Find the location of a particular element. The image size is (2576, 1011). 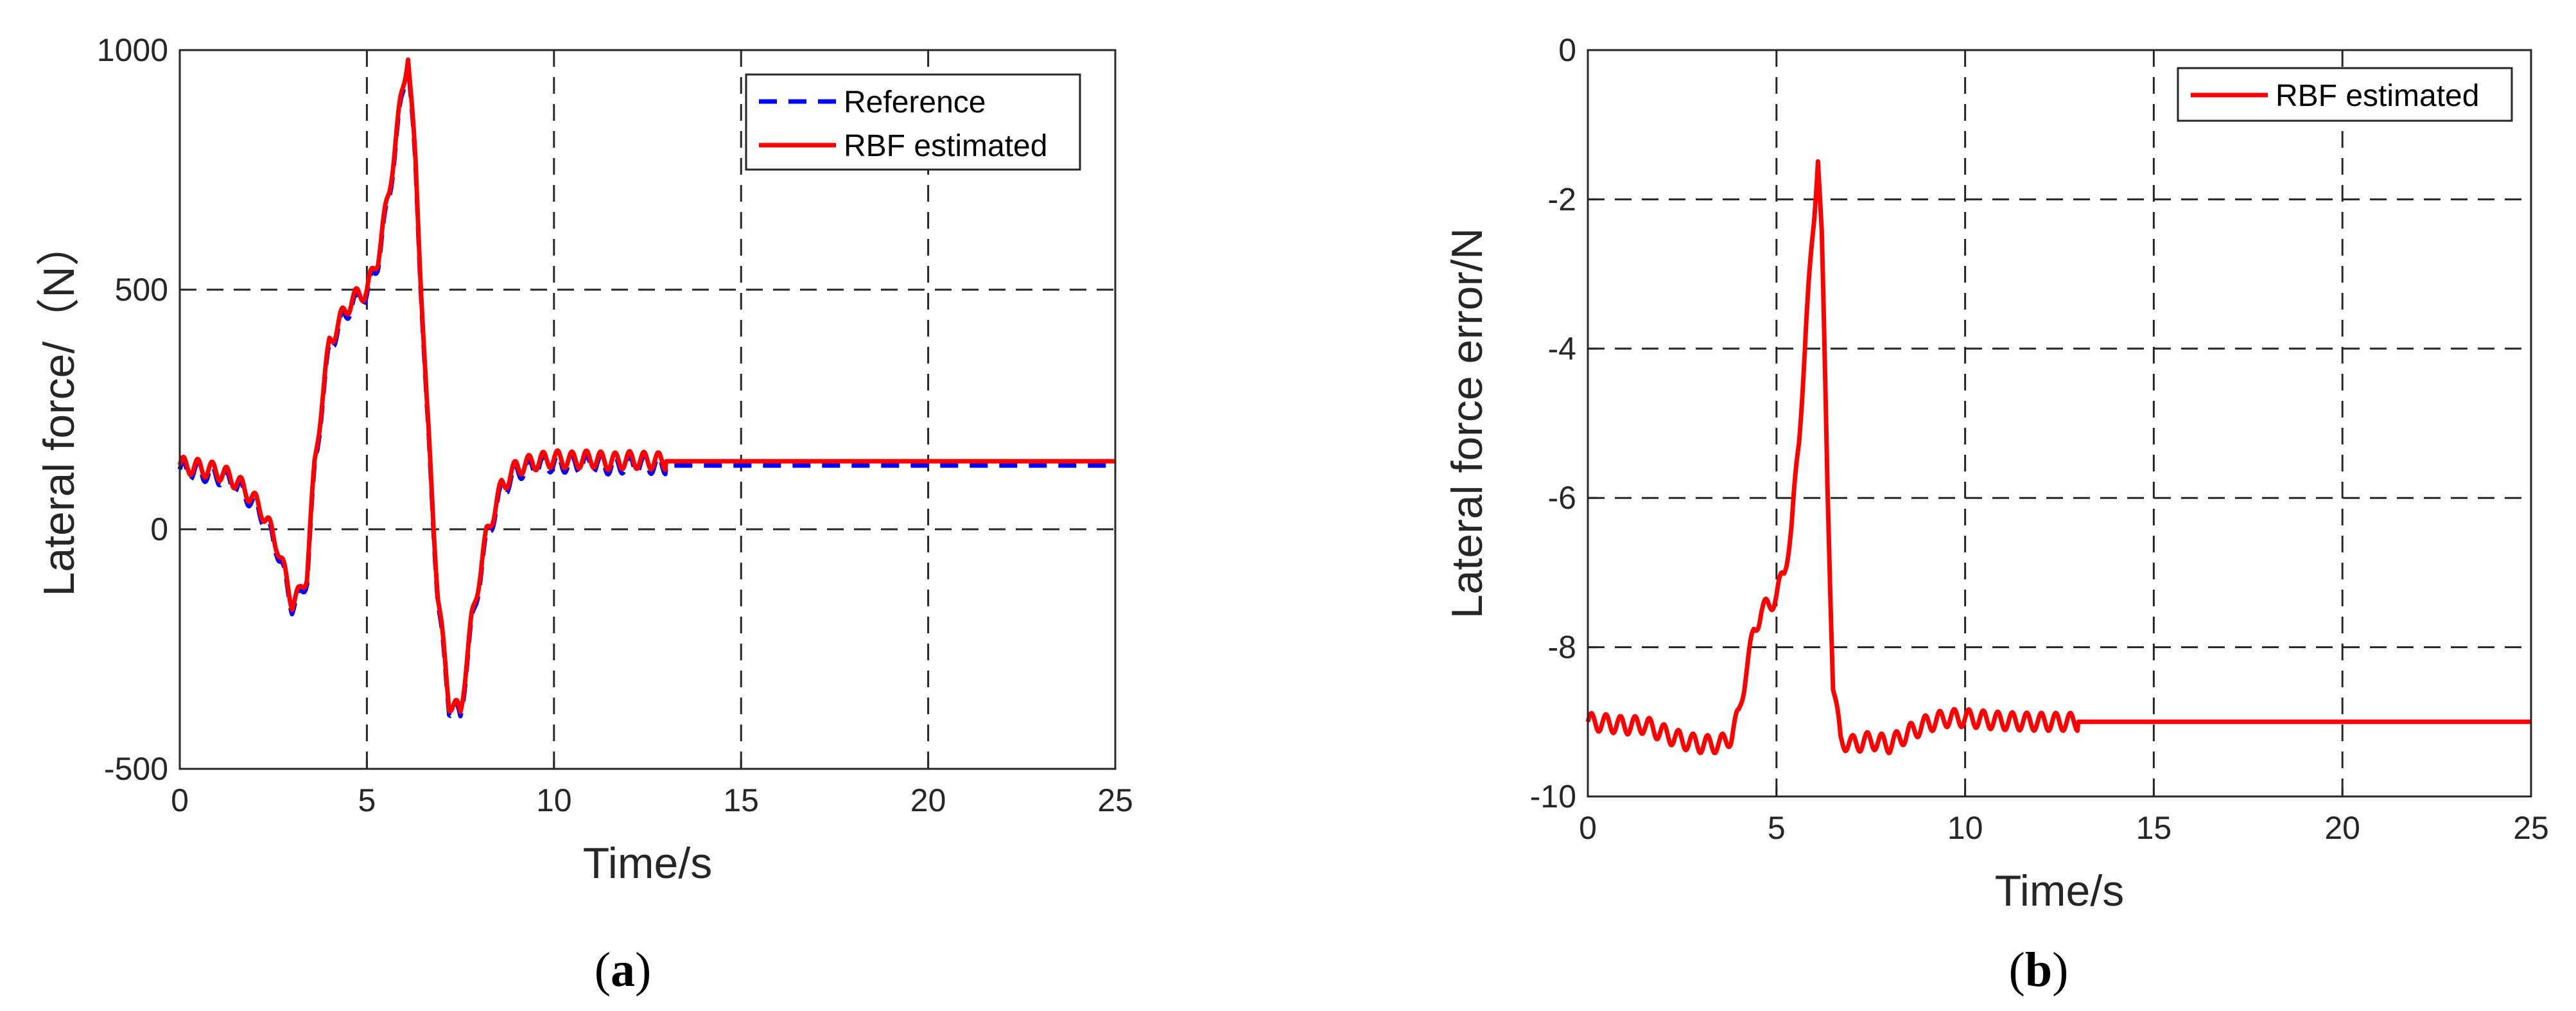

y-tick-label: -8 is located at coordinates (1562, 647).